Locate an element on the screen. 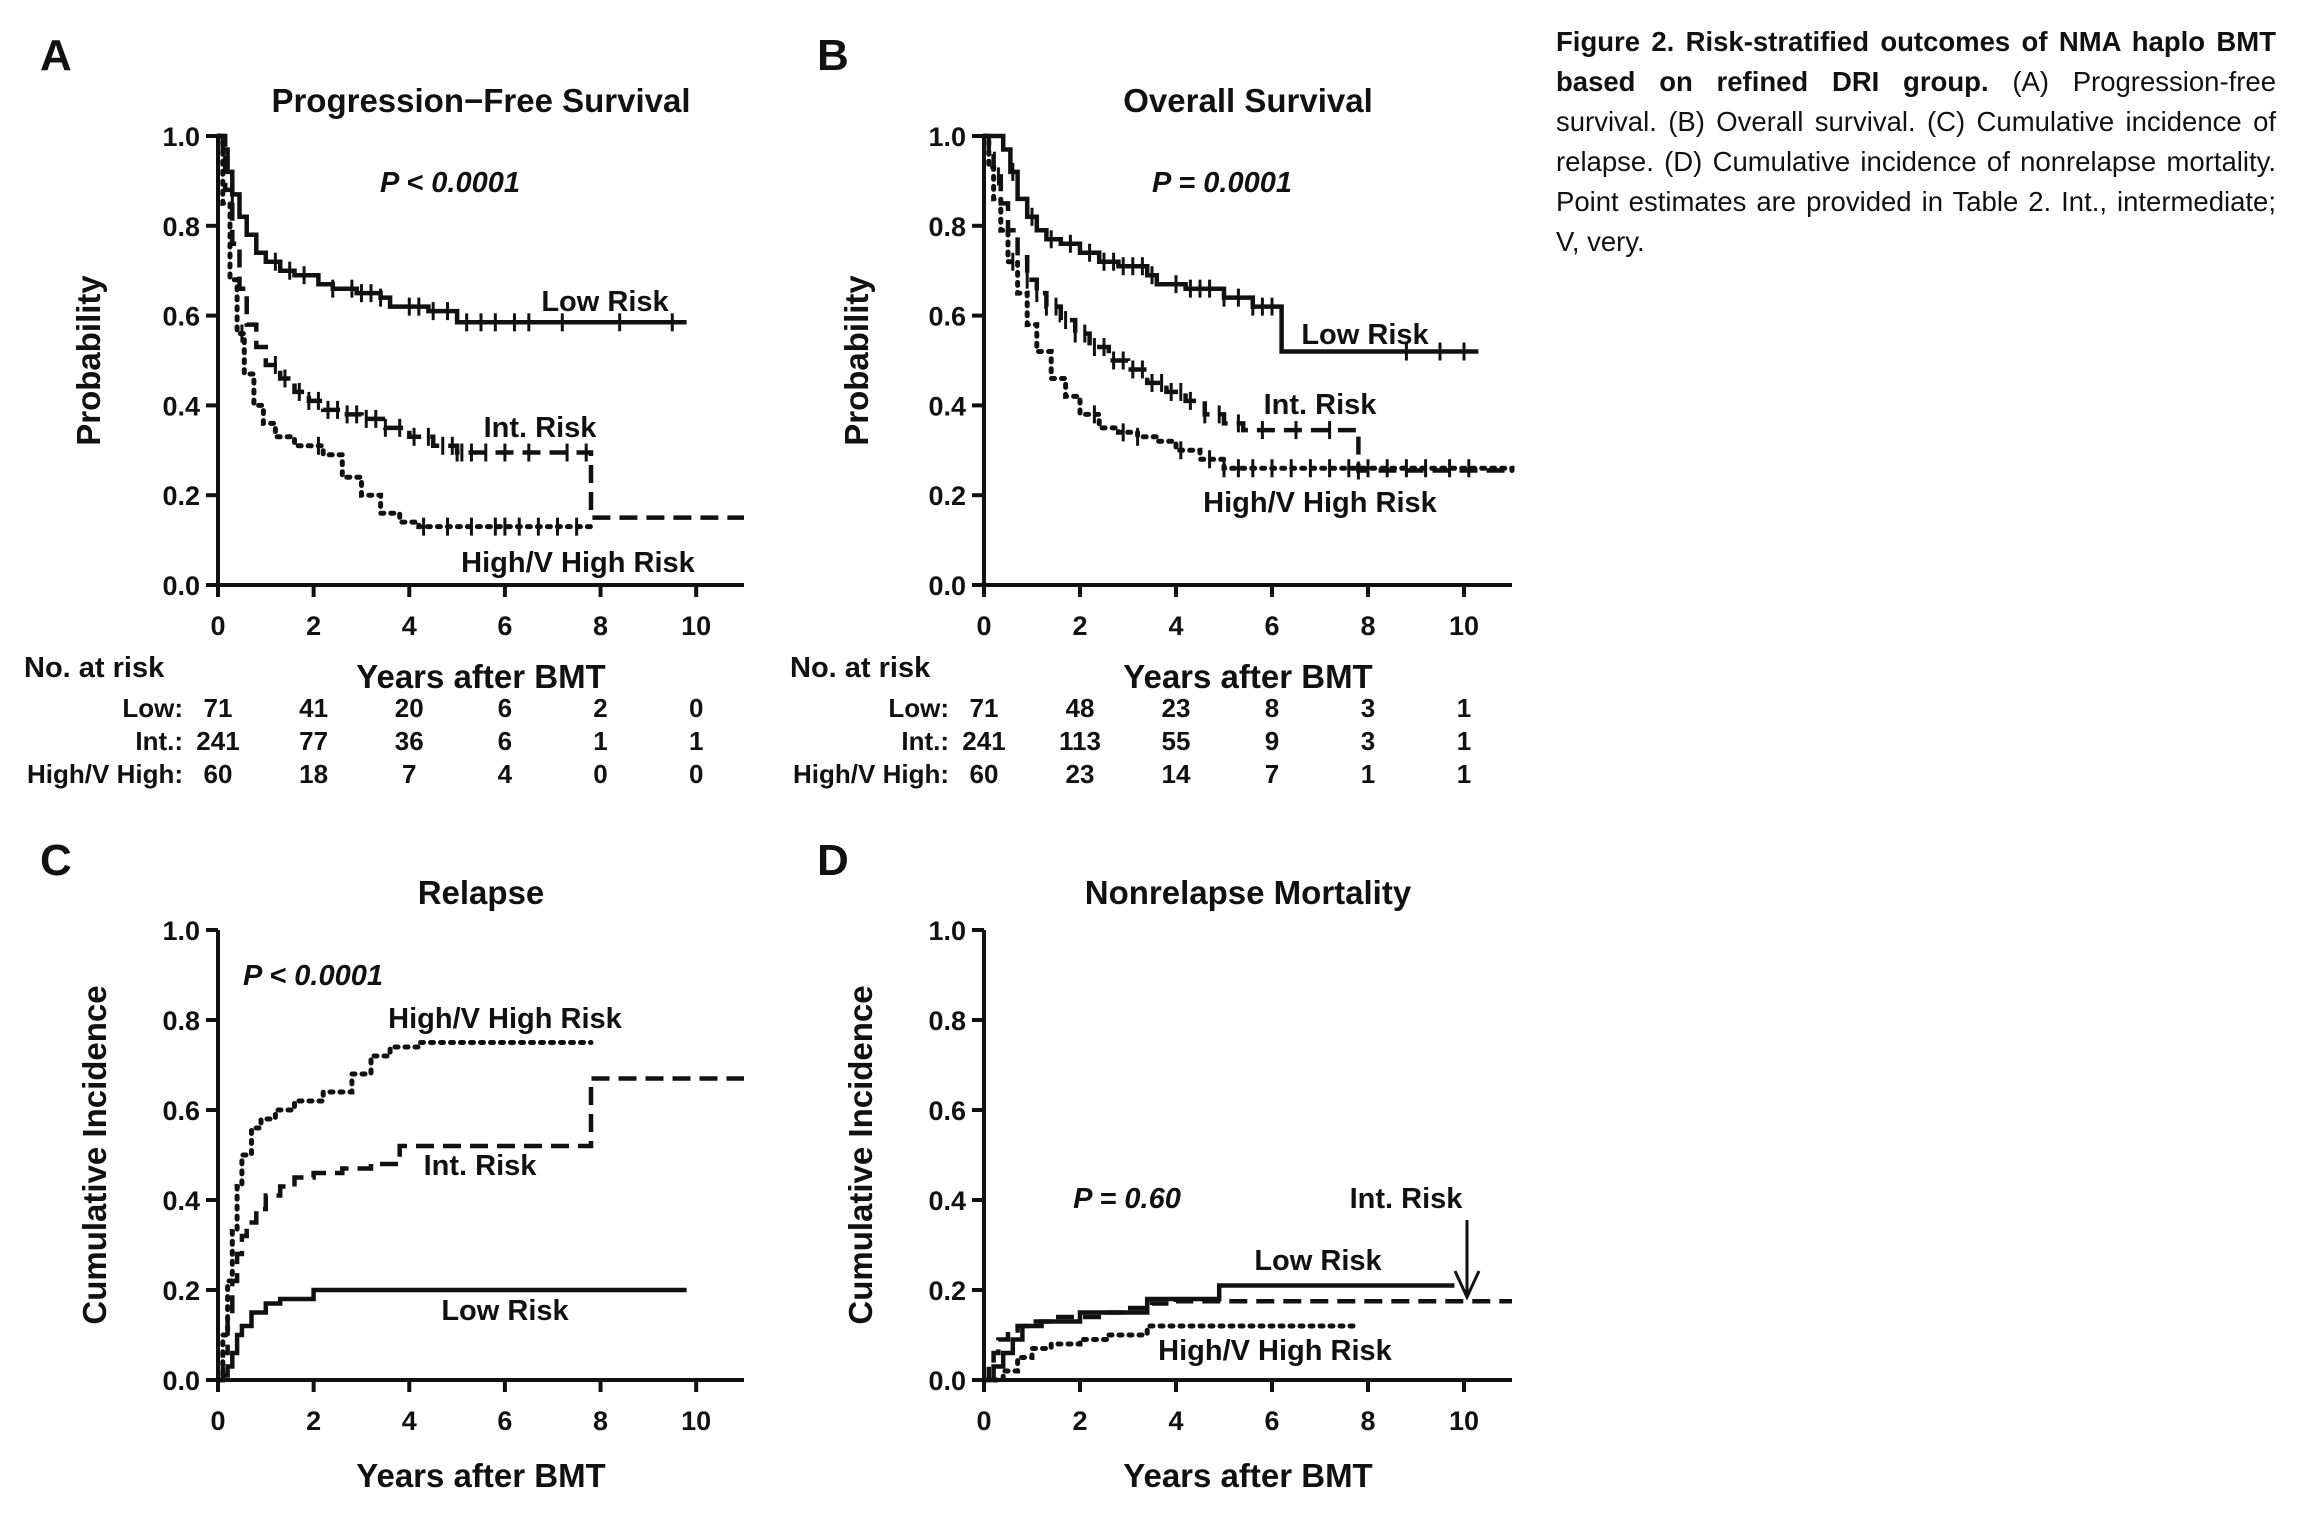 Image resolution: width=2302 pixels, height=1514 pixels. risk-value: 20 is located at coordinates (409, 708).